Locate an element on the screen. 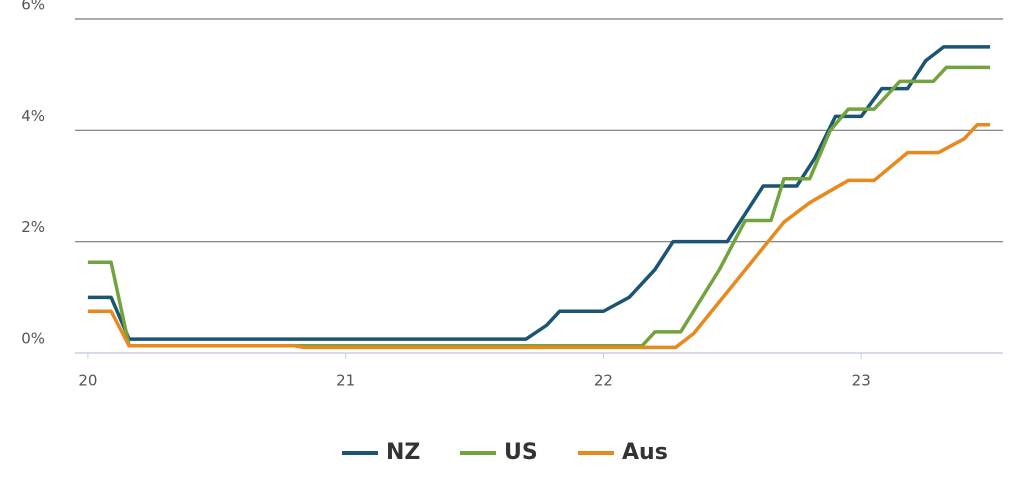 The height and width of the screenshot is (501, 1024). x-tick-label: 23 is located at coordinates (861, 381).